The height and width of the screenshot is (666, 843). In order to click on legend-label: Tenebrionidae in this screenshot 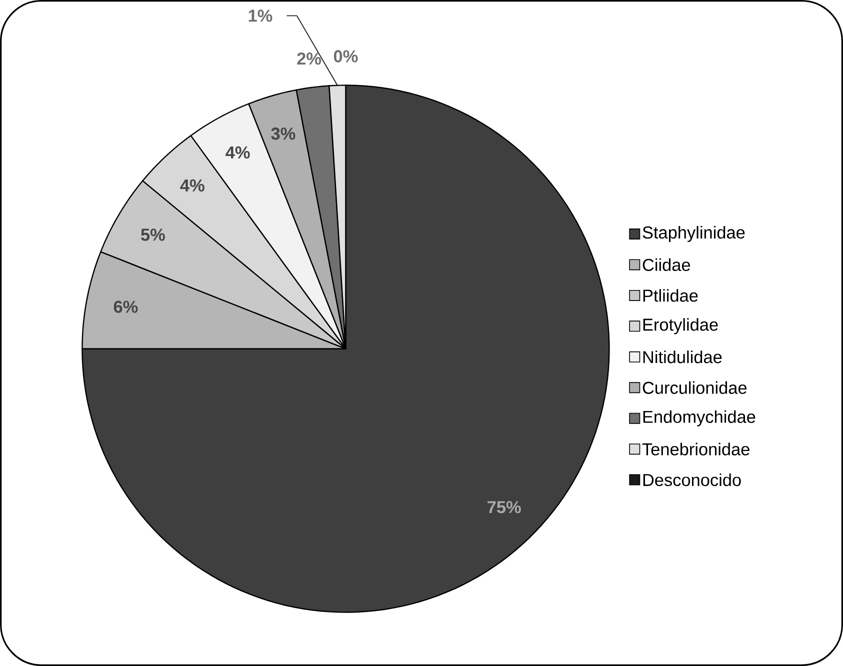, I will do `click(696, 449)`.